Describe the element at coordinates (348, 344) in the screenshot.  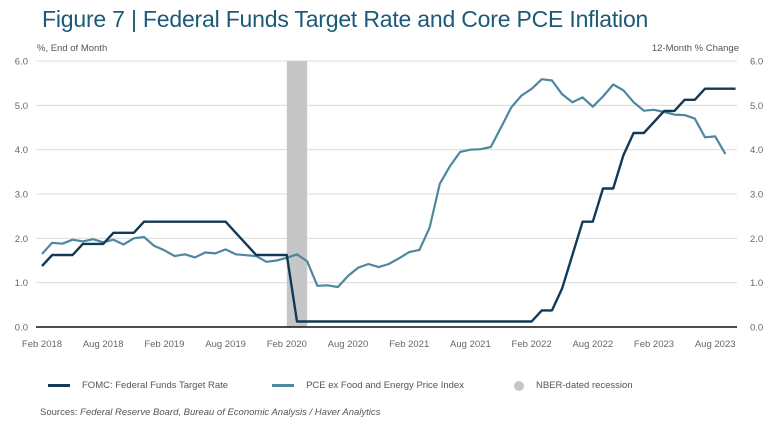
I see `x-tick-label: Aug 2020` at that location.